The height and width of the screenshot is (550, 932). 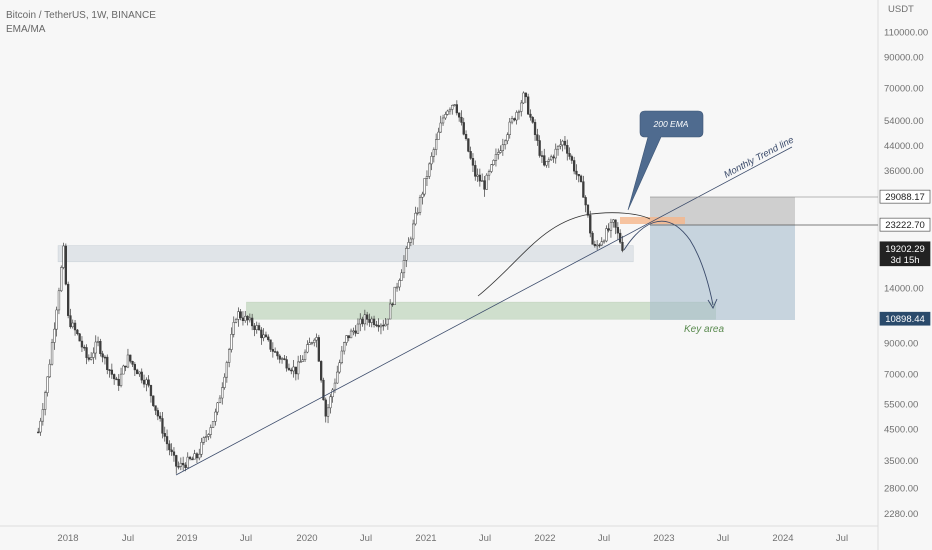 I want to click on price-tag-label: 29088.17, so click(x=905, y=197).